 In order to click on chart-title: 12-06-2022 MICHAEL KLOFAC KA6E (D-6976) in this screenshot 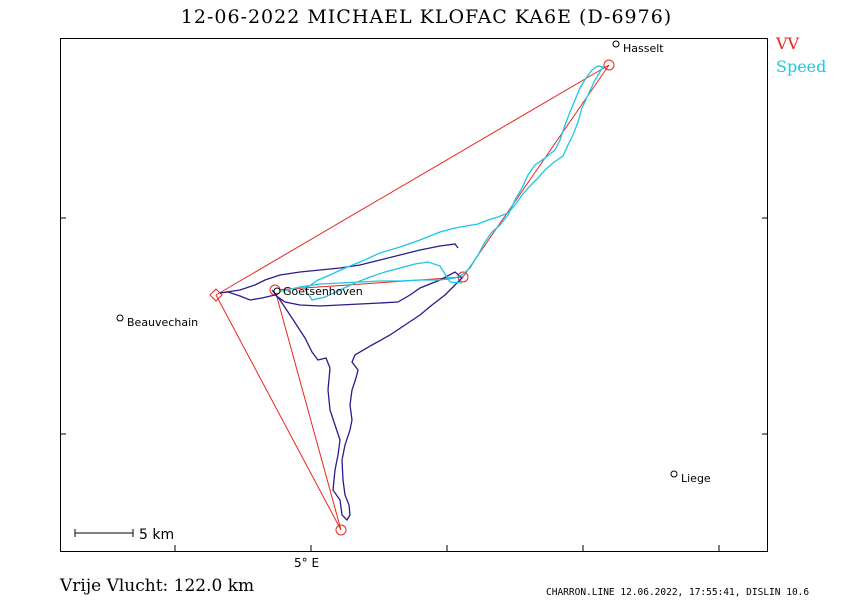, I will do `click(426, 17)`.